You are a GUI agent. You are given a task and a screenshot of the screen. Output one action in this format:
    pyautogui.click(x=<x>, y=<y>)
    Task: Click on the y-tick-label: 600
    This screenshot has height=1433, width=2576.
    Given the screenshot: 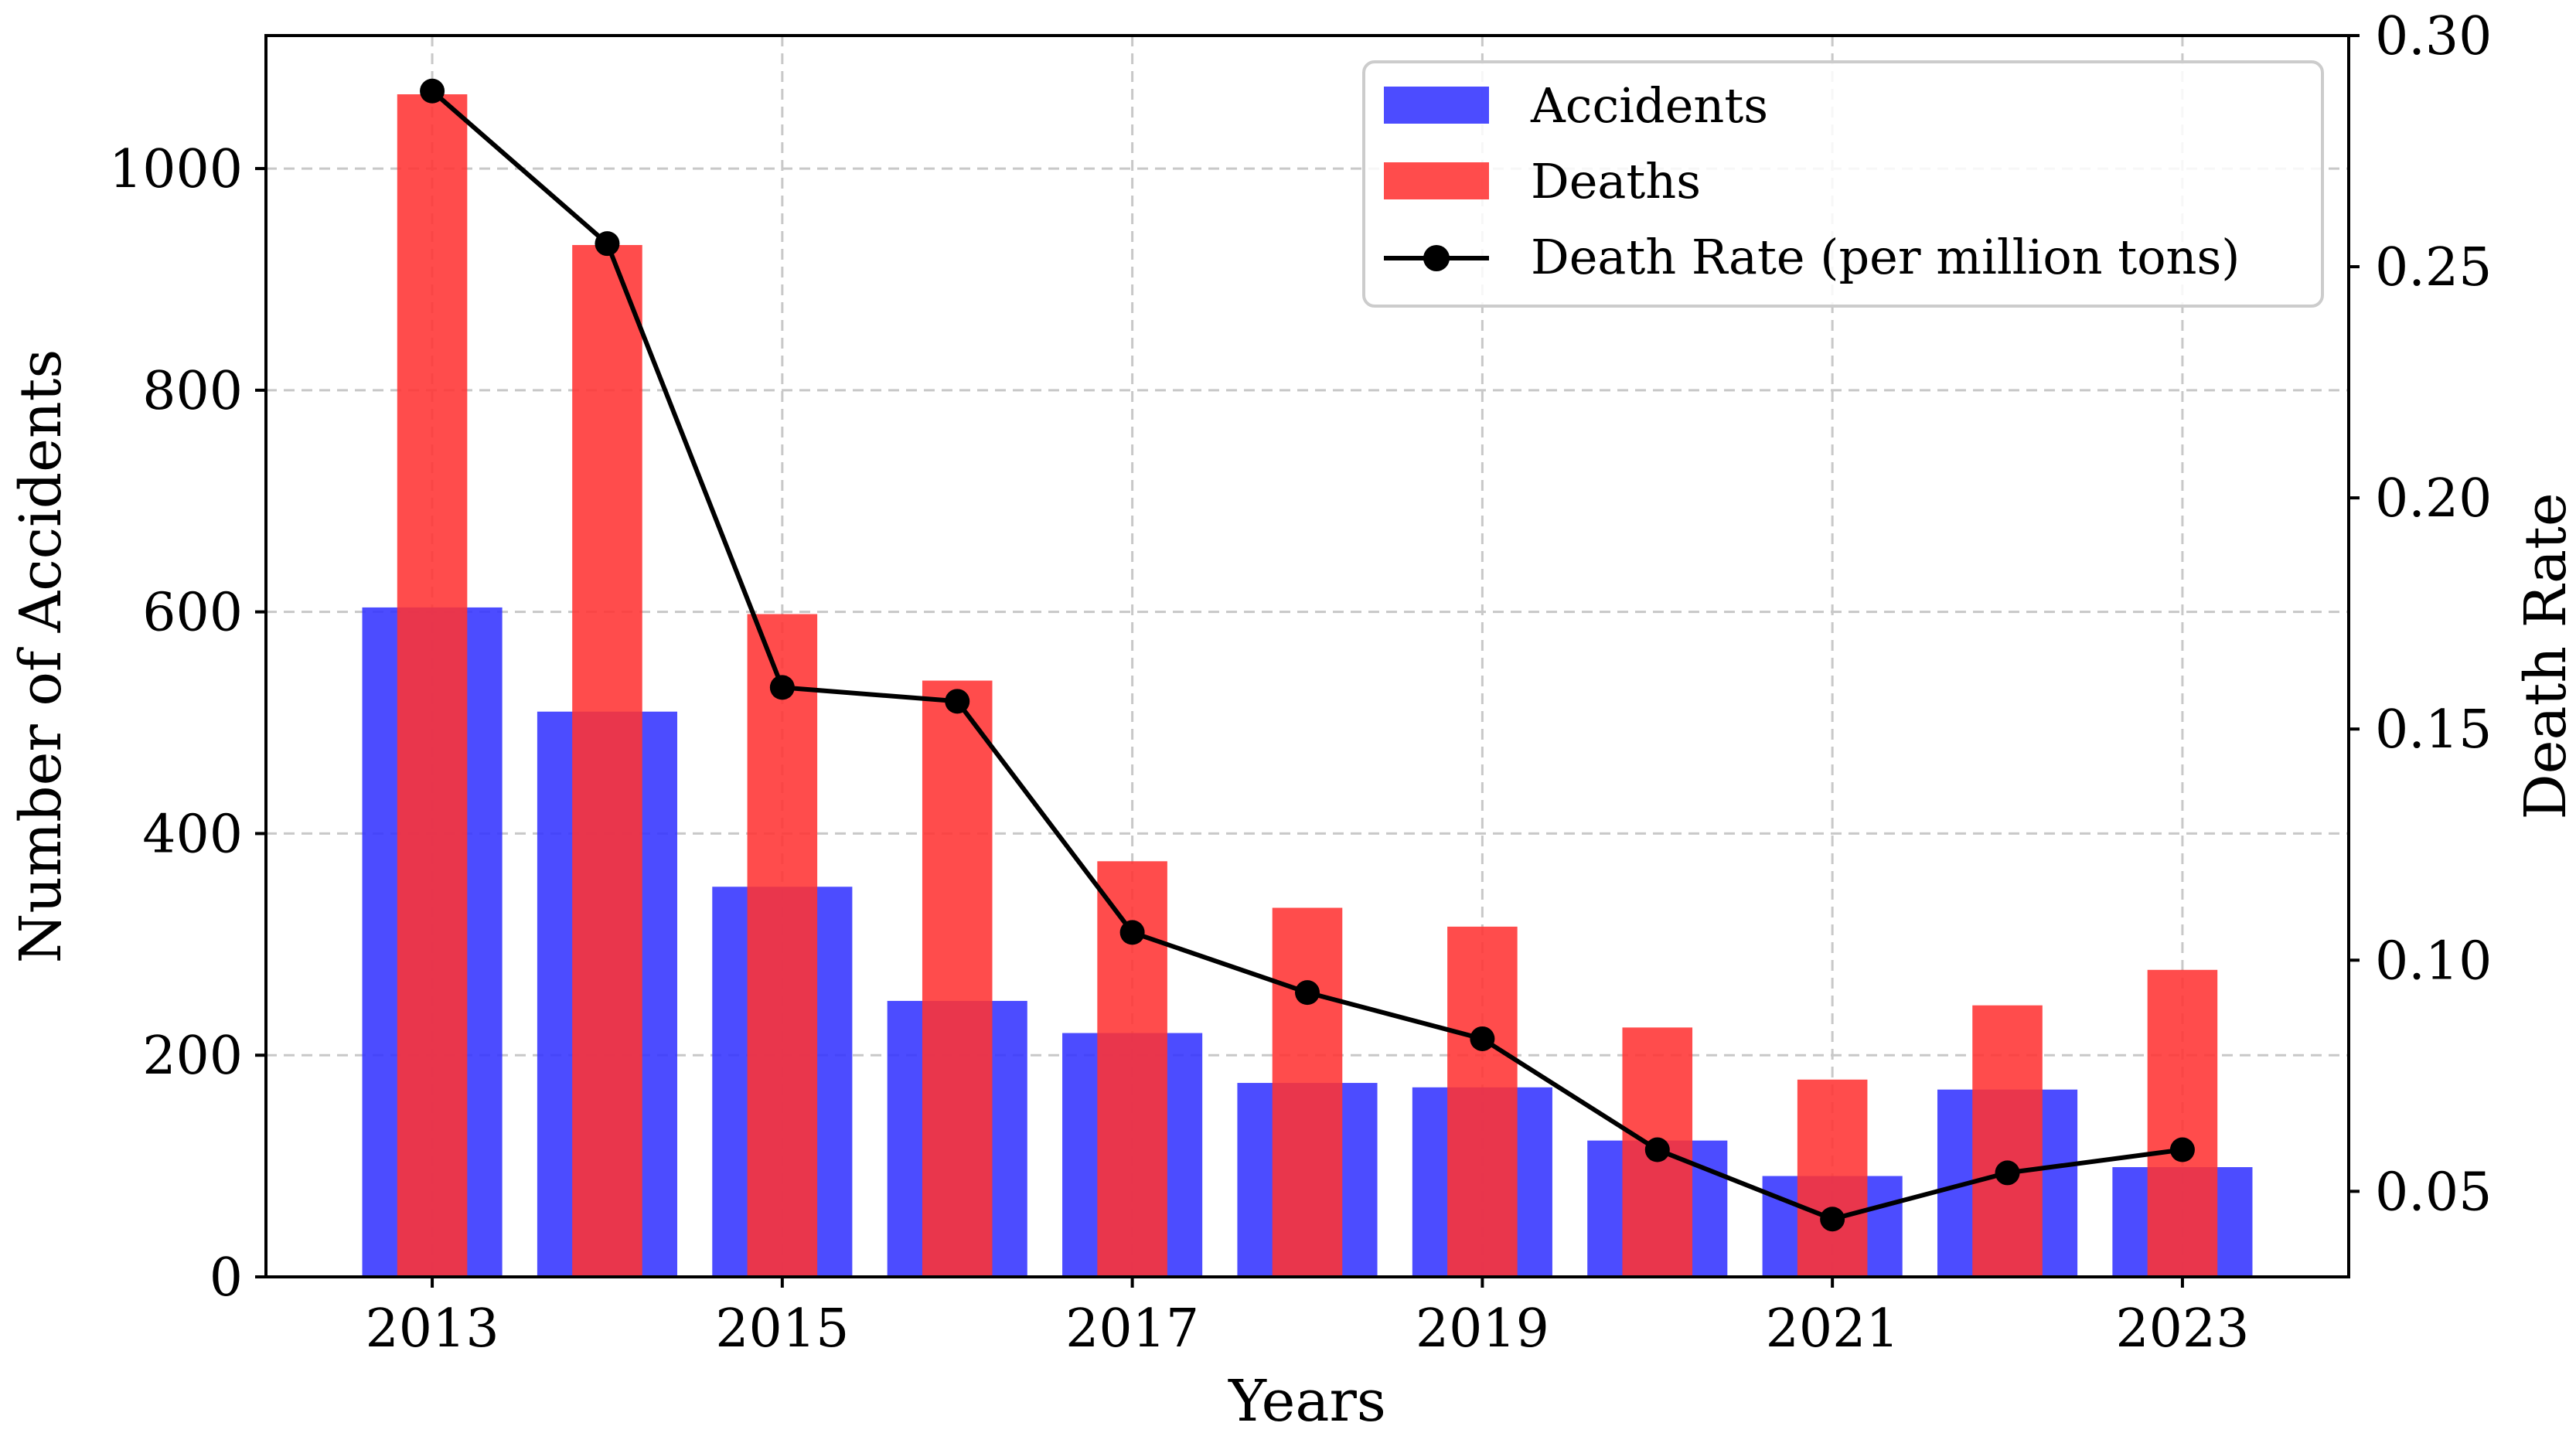 What is the action you would take?
    pyautogui.click(x=192, y=614)
    